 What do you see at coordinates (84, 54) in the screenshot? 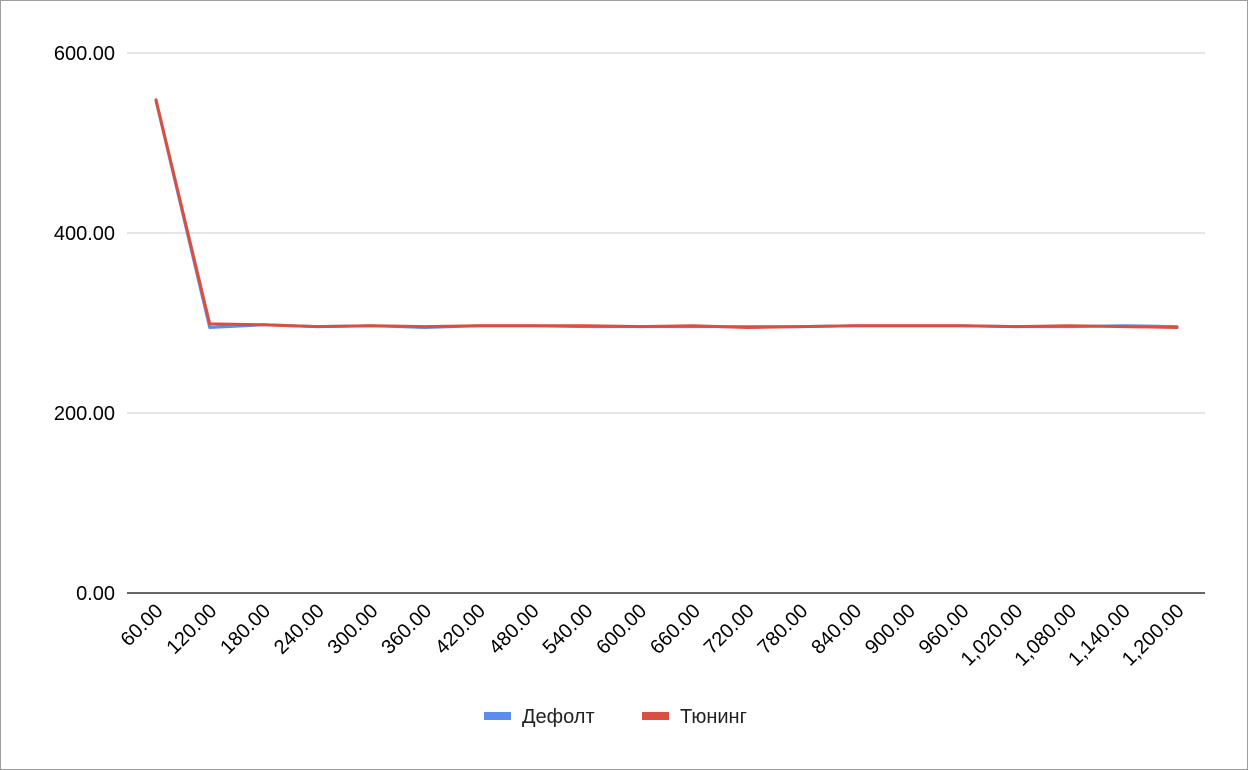
I see `y-tick-label: 600.00` at bounding box center [84, 54].